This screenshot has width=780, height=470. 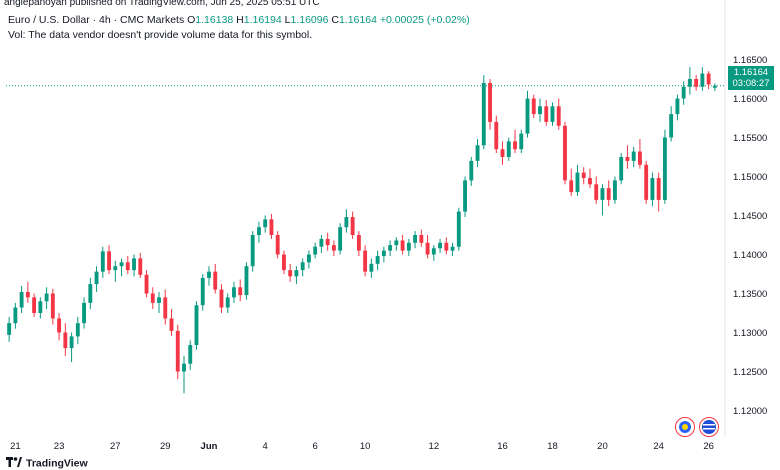 I want to click on x-tick-label: 16, so click(x=502, y=446).